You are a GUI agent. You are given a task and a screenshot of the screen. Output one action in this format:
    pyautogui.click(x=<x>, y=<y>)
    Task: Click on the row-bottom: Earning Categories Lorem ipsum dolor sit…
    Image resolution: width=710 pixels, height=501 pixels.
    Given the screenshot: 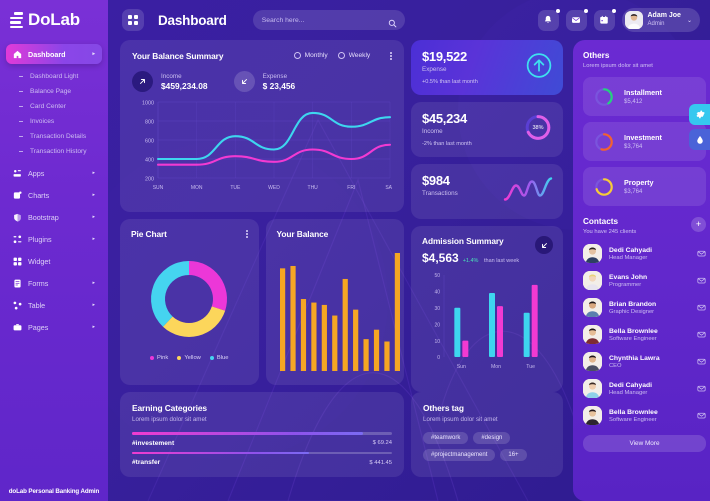 What is the action you would take?
    pyautogui.click(x=341, y=434)
    